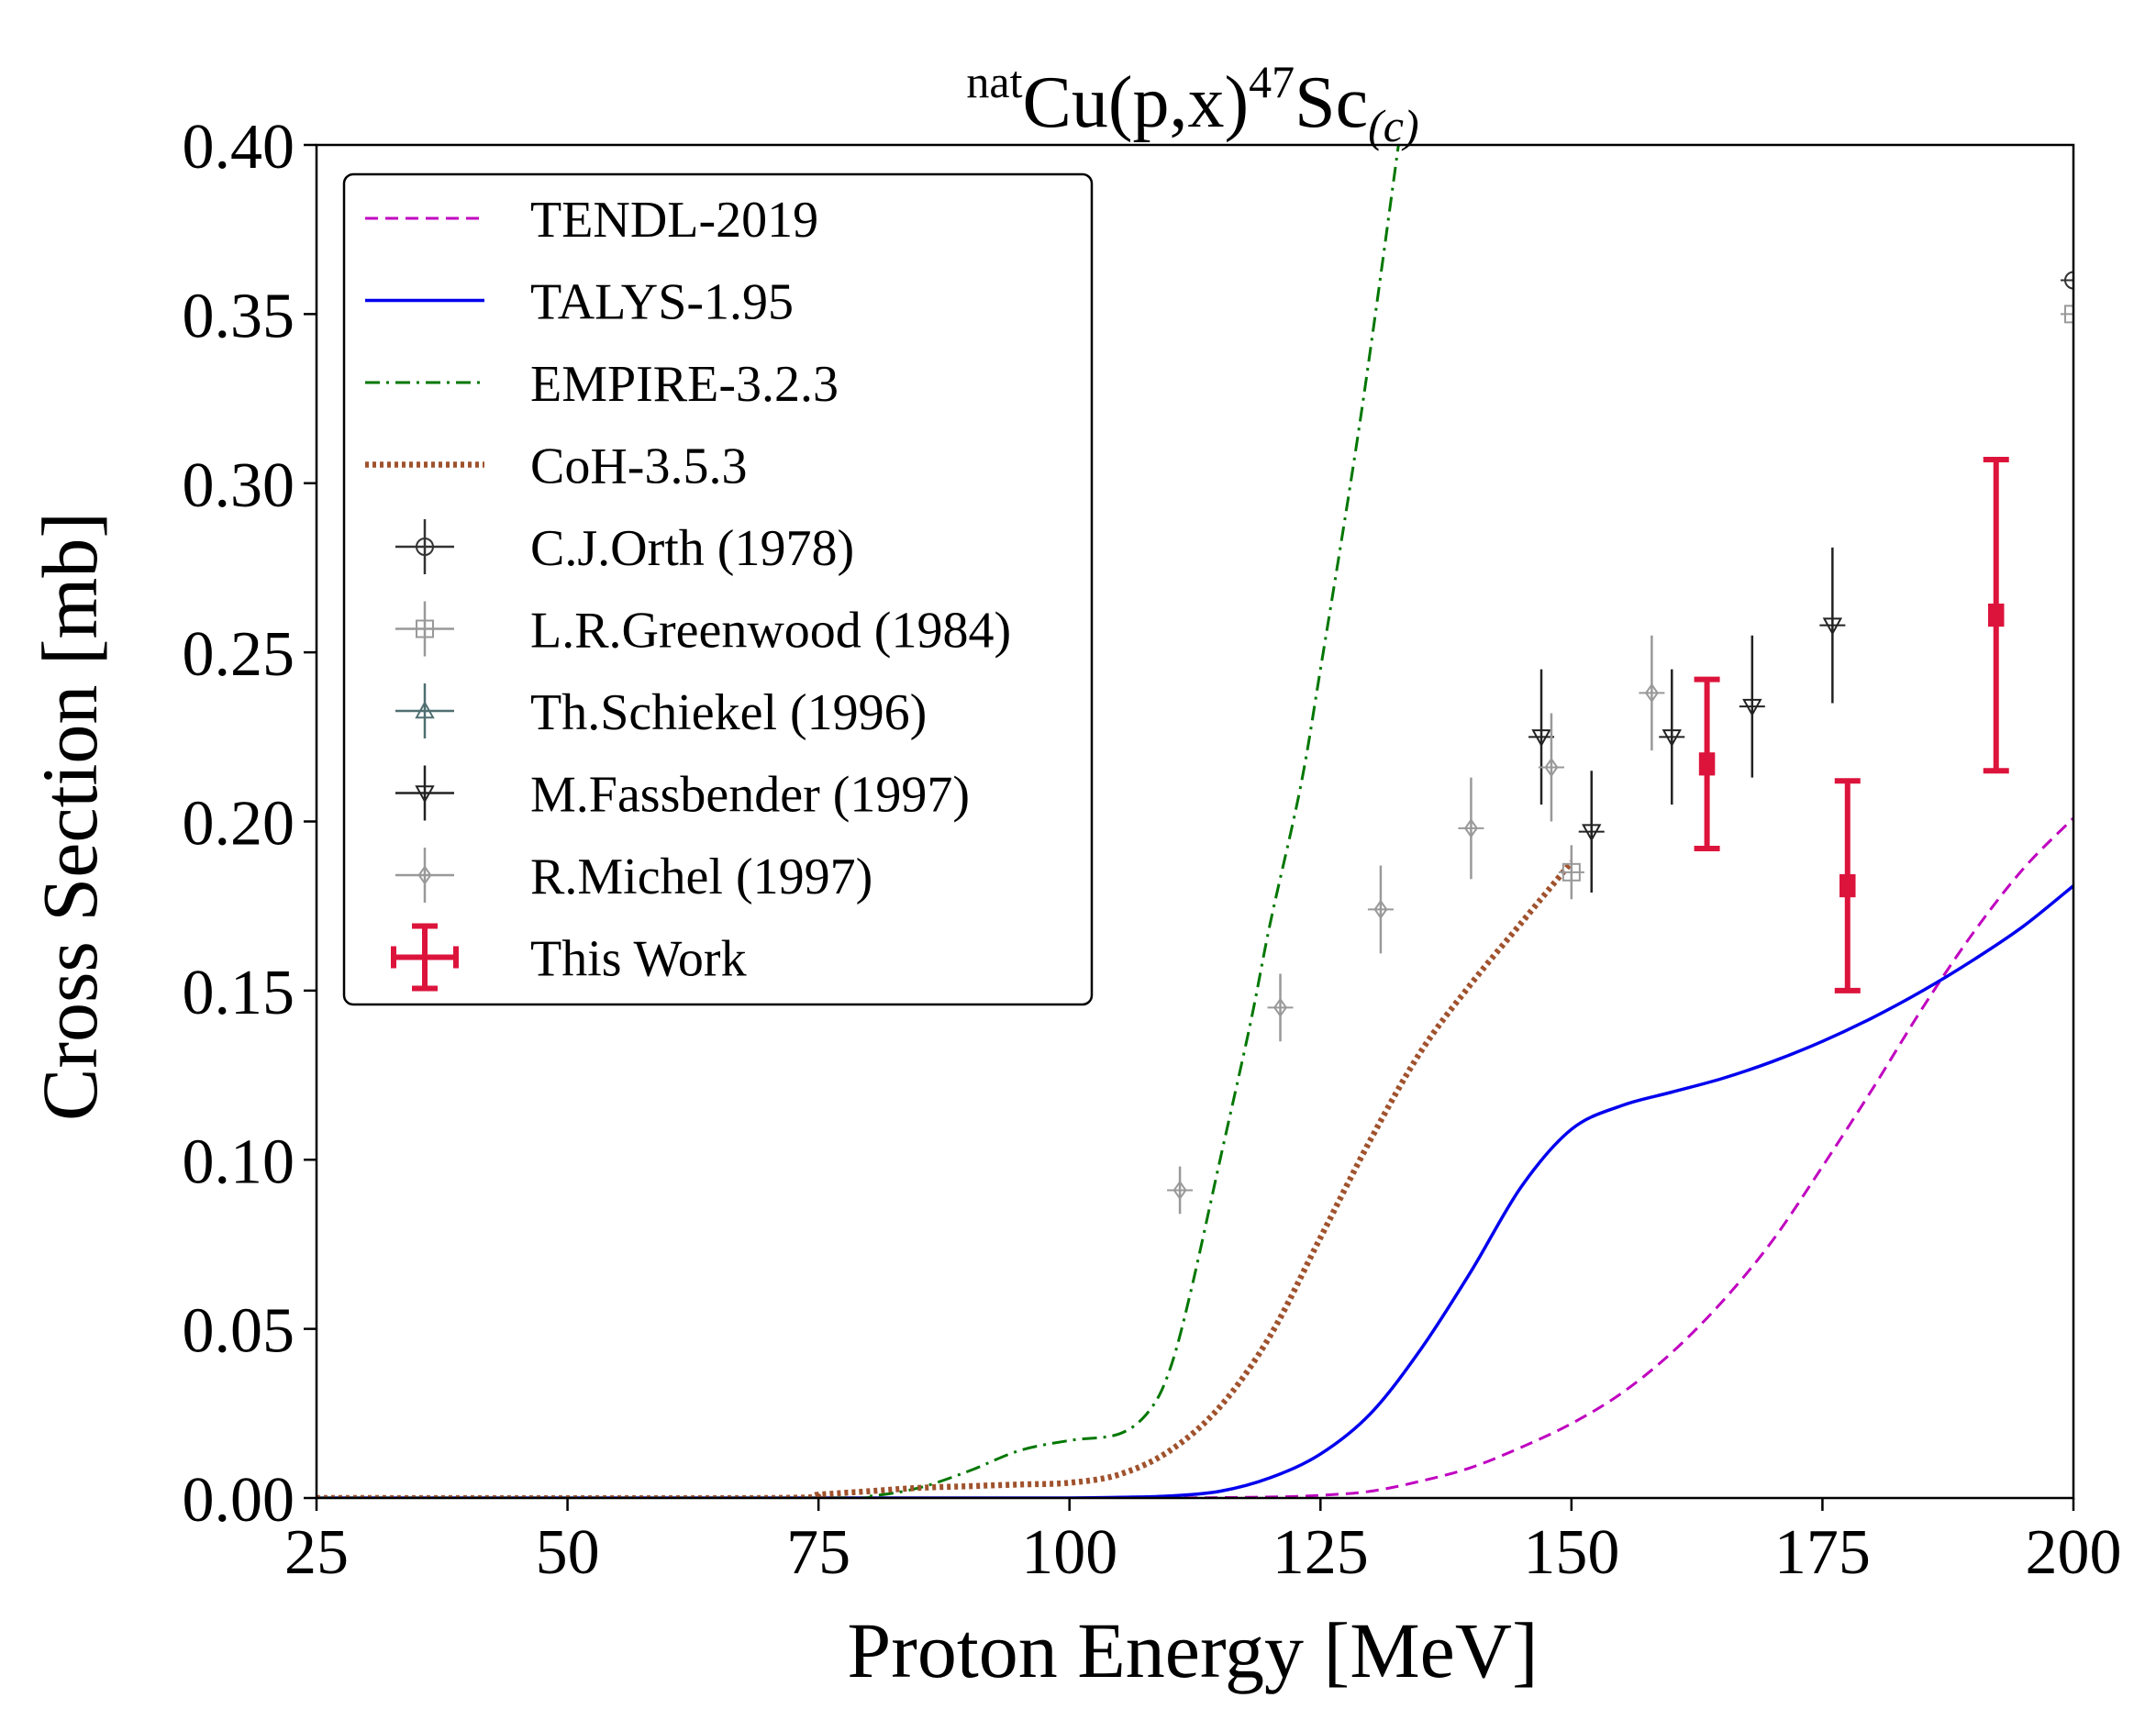  Describe the element at coordinates (750, 795) in the screenshot. I see `legend-label: M.Fassbender (1997)` at that location.